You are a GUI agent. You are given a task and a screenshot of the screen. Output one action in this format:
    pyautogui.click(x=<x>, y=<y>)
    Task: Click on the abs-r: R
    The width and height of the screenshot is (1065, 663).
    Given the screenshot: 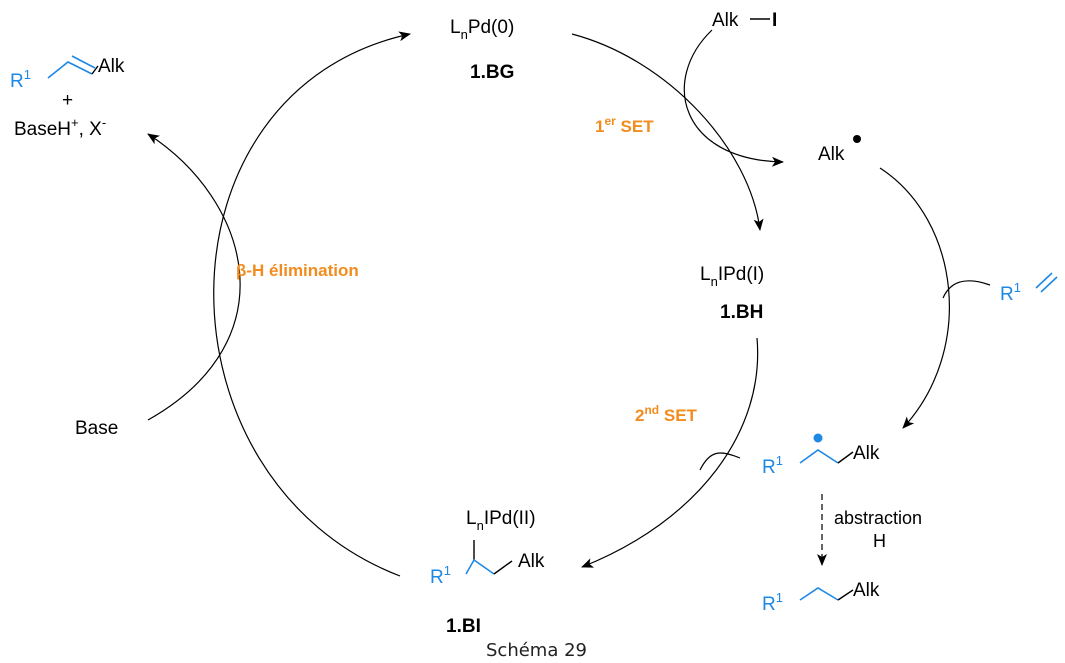 What is the action you would take?
    pyautogui.click(x=769, y=604)
    